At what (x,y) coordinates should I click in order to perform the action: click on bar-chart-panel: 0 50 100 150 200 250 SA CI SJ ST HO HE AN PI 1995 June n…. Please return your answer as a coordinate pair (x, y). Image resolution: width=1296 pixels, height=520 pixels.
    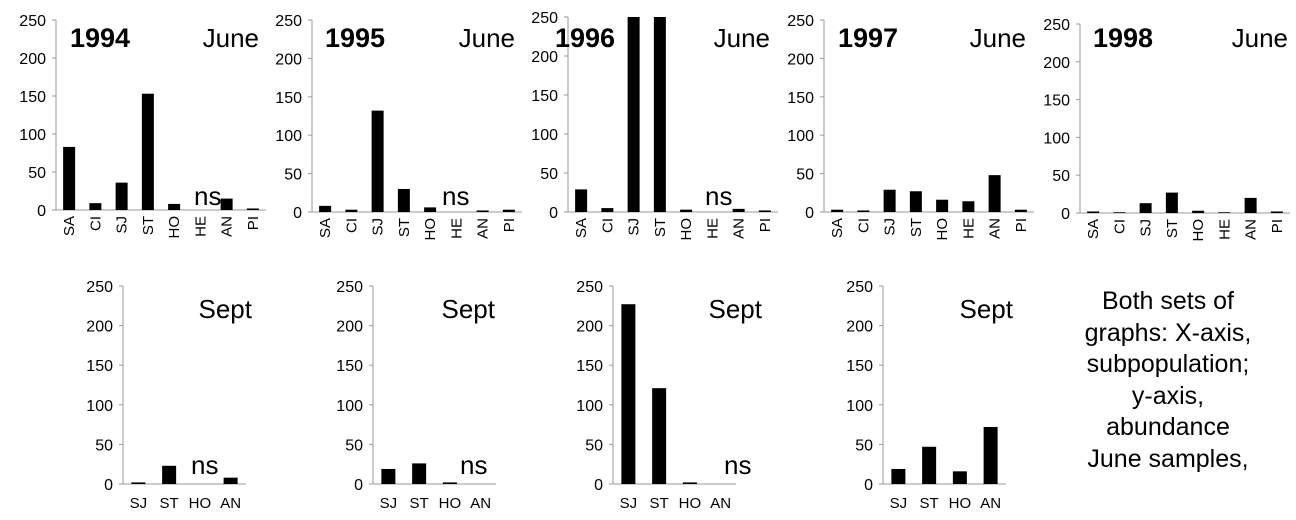
    Looking at the image, I should click on (398, 127).